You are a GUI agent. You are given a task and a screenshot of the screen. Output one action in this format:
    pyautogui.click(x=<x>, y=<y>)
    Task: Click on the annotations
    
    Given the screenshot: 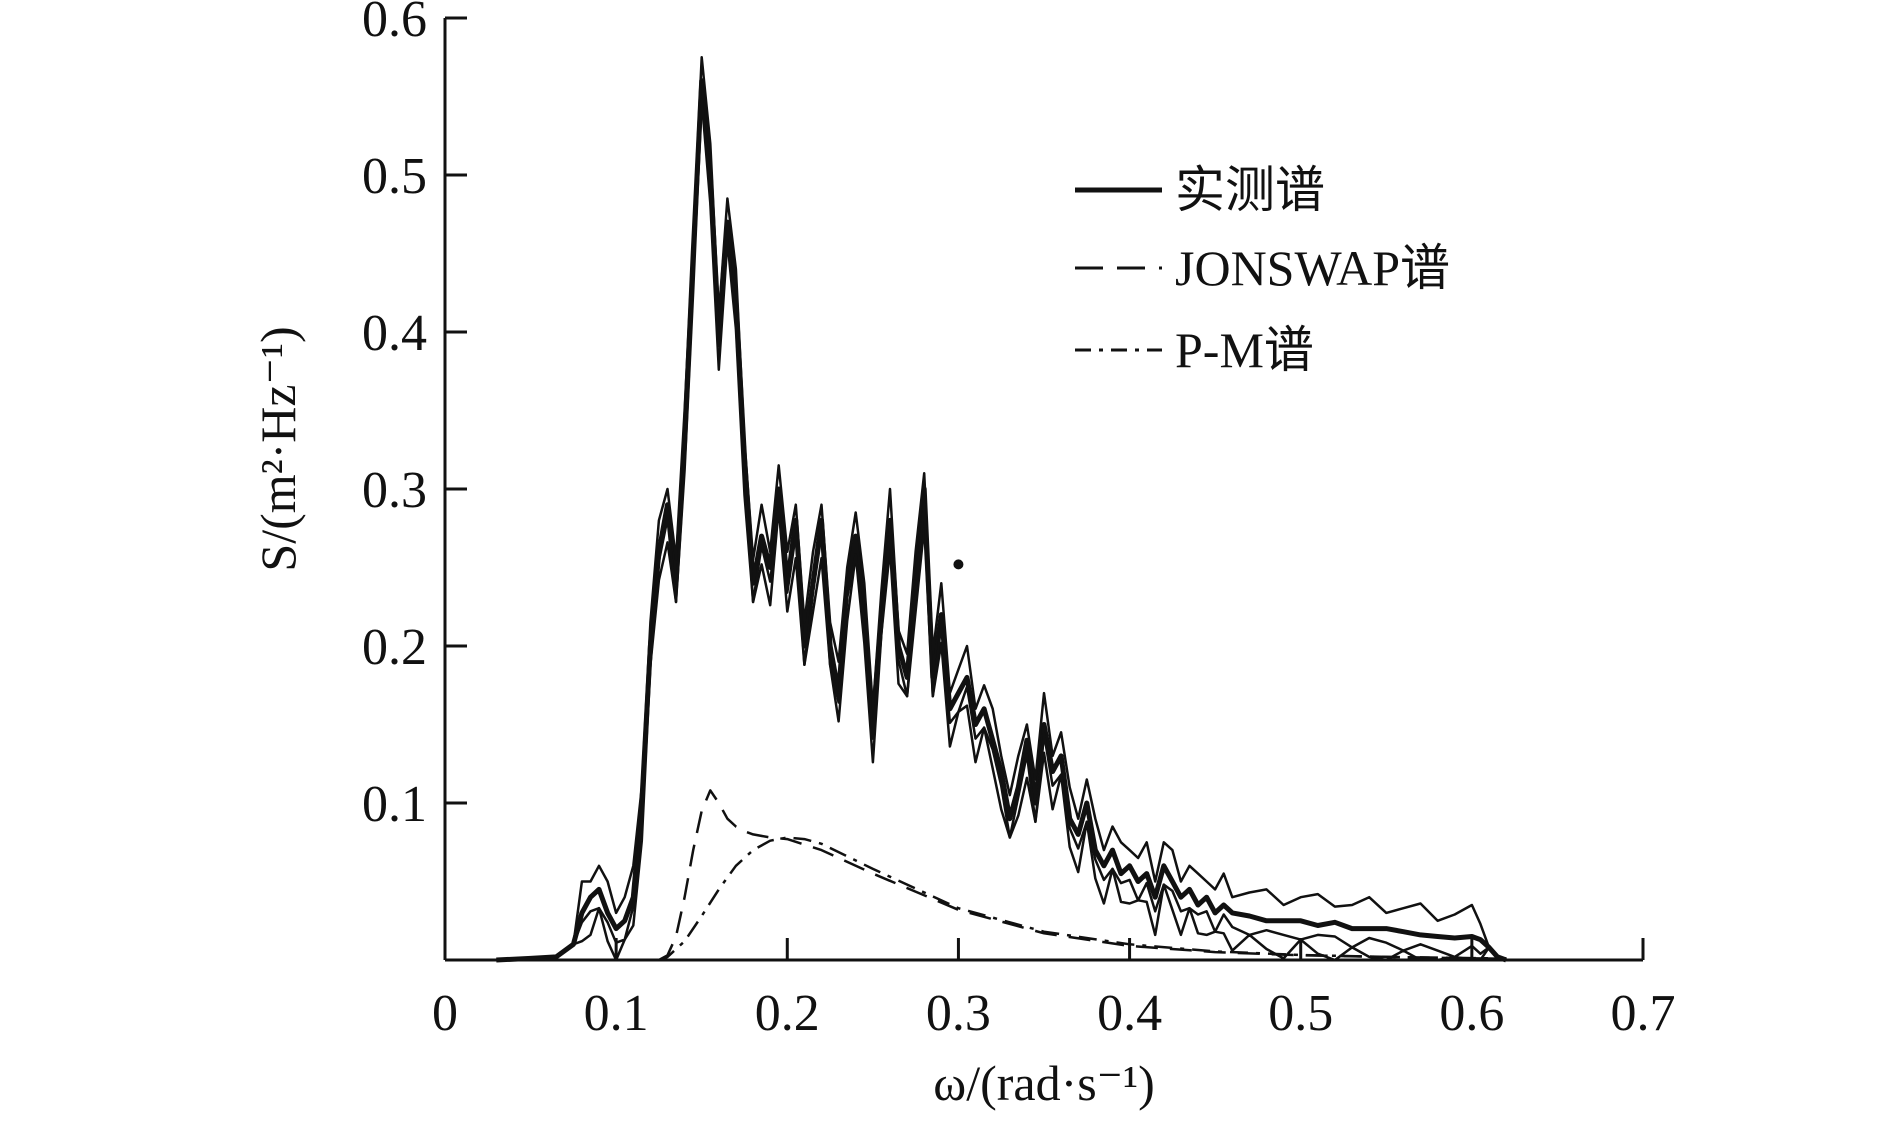 What is the action you would take?
    pyautogui.click(x=958, y=564)
    